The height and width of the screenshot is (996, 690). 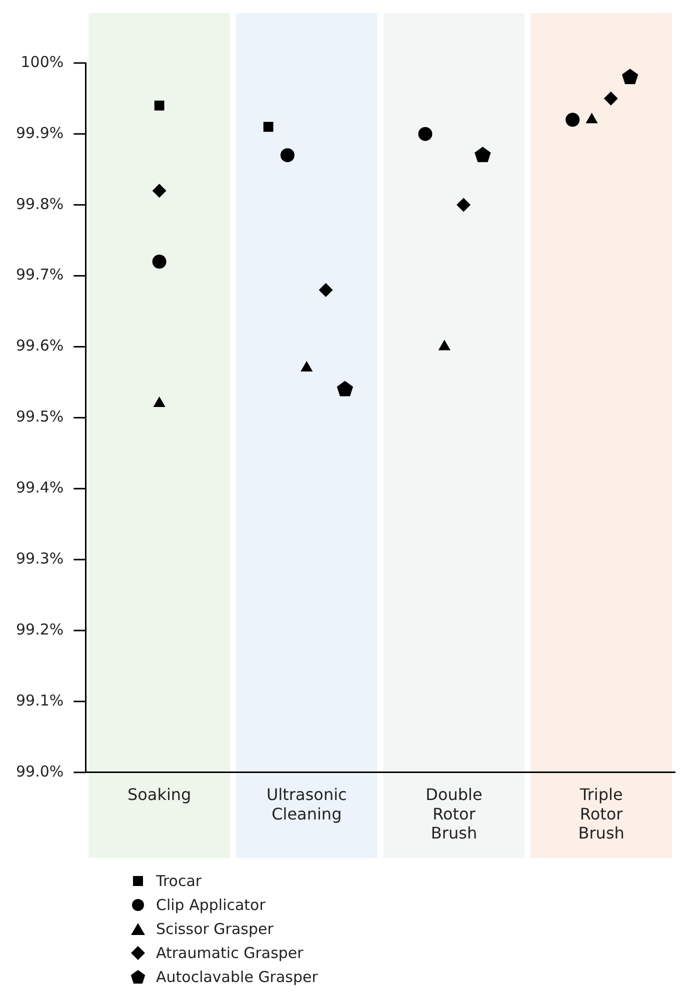 I want to click on y-tick-label: 99.0%, so click(x=40, y=771).